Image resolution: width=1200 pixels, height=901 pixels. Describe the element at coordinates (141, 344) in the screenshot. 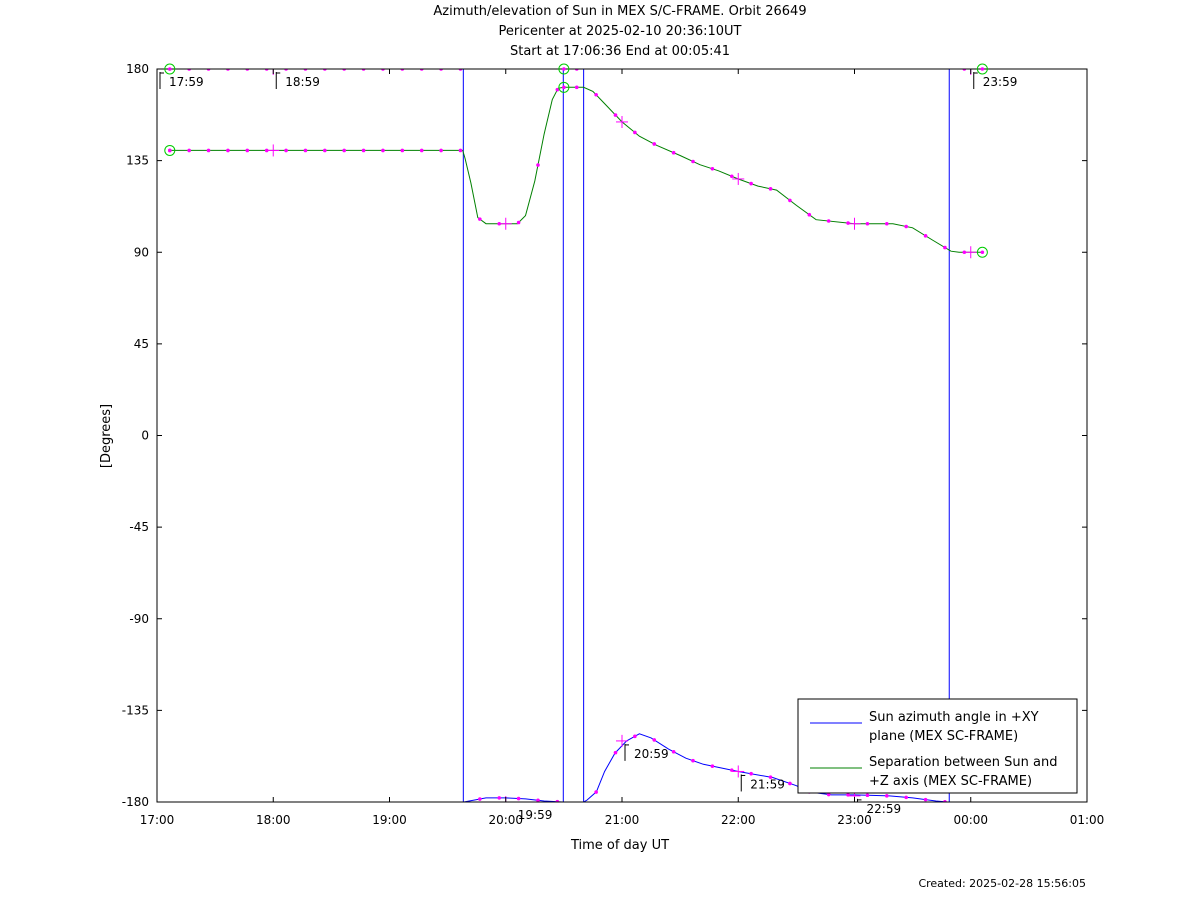

I see `y-tick-label: 45` at that location.